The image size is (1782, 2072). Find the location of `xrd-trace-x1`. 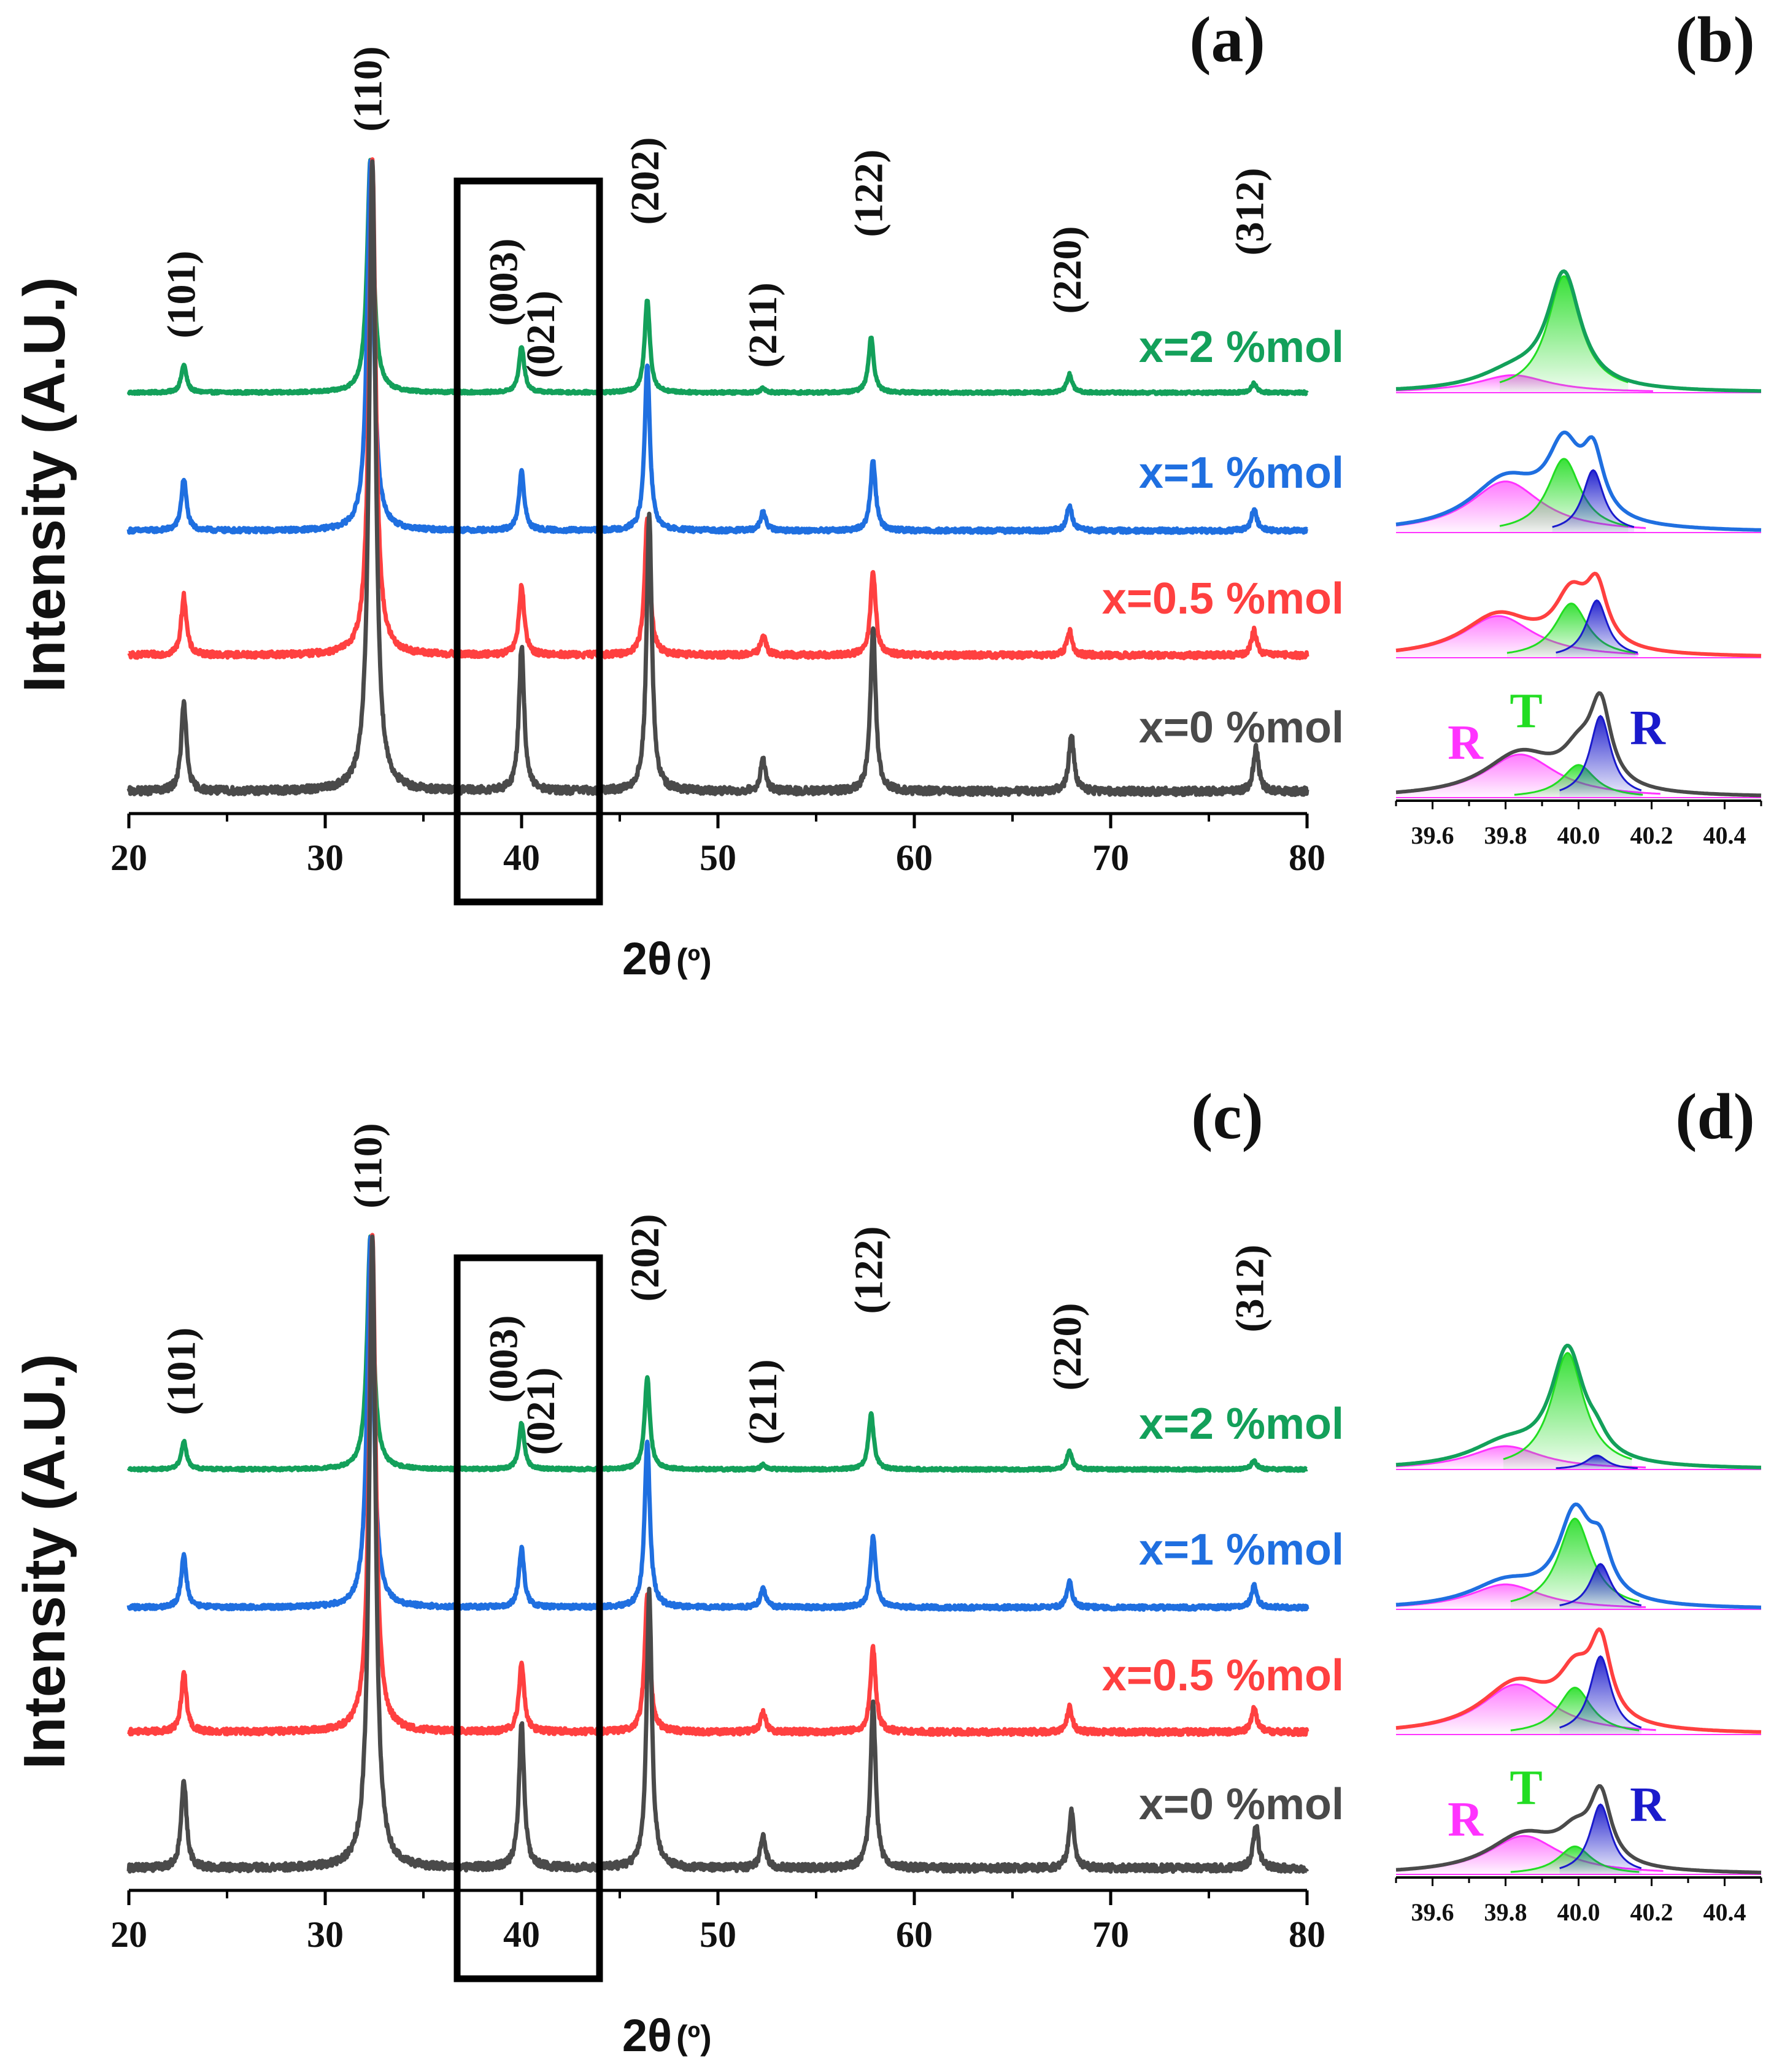

xrd-trace-x1 is located at coordinates (718, 1423).